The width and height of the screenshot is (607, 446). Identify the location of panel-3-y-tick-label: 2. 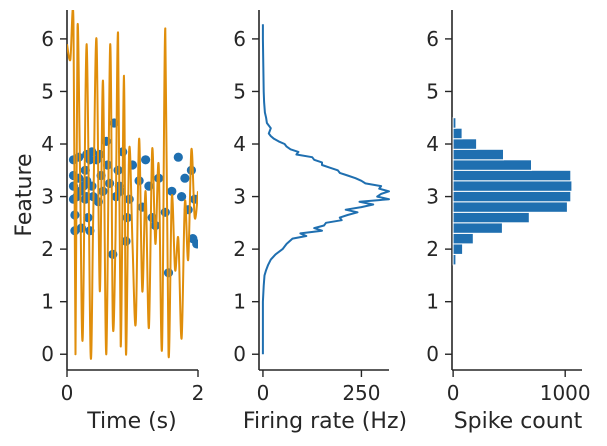
(432, 249).